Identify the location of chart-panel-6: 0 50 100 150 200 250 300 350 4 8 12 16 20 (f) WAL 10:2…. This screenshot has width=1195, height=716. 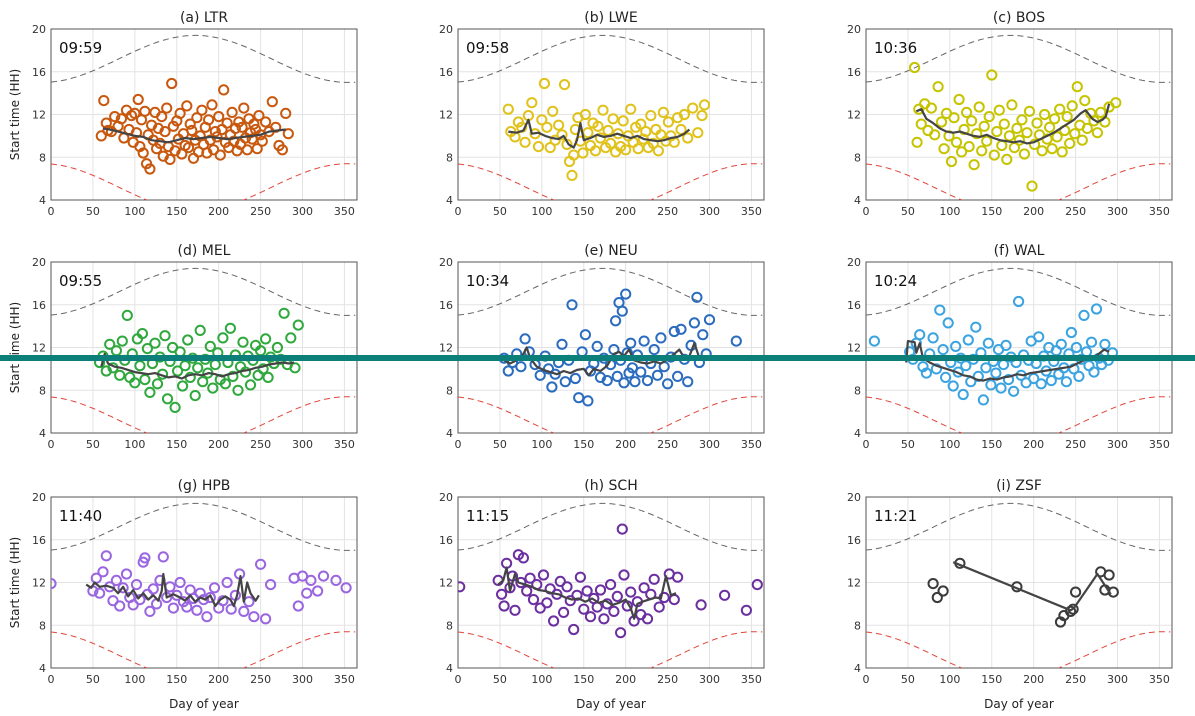
(1010, 347).